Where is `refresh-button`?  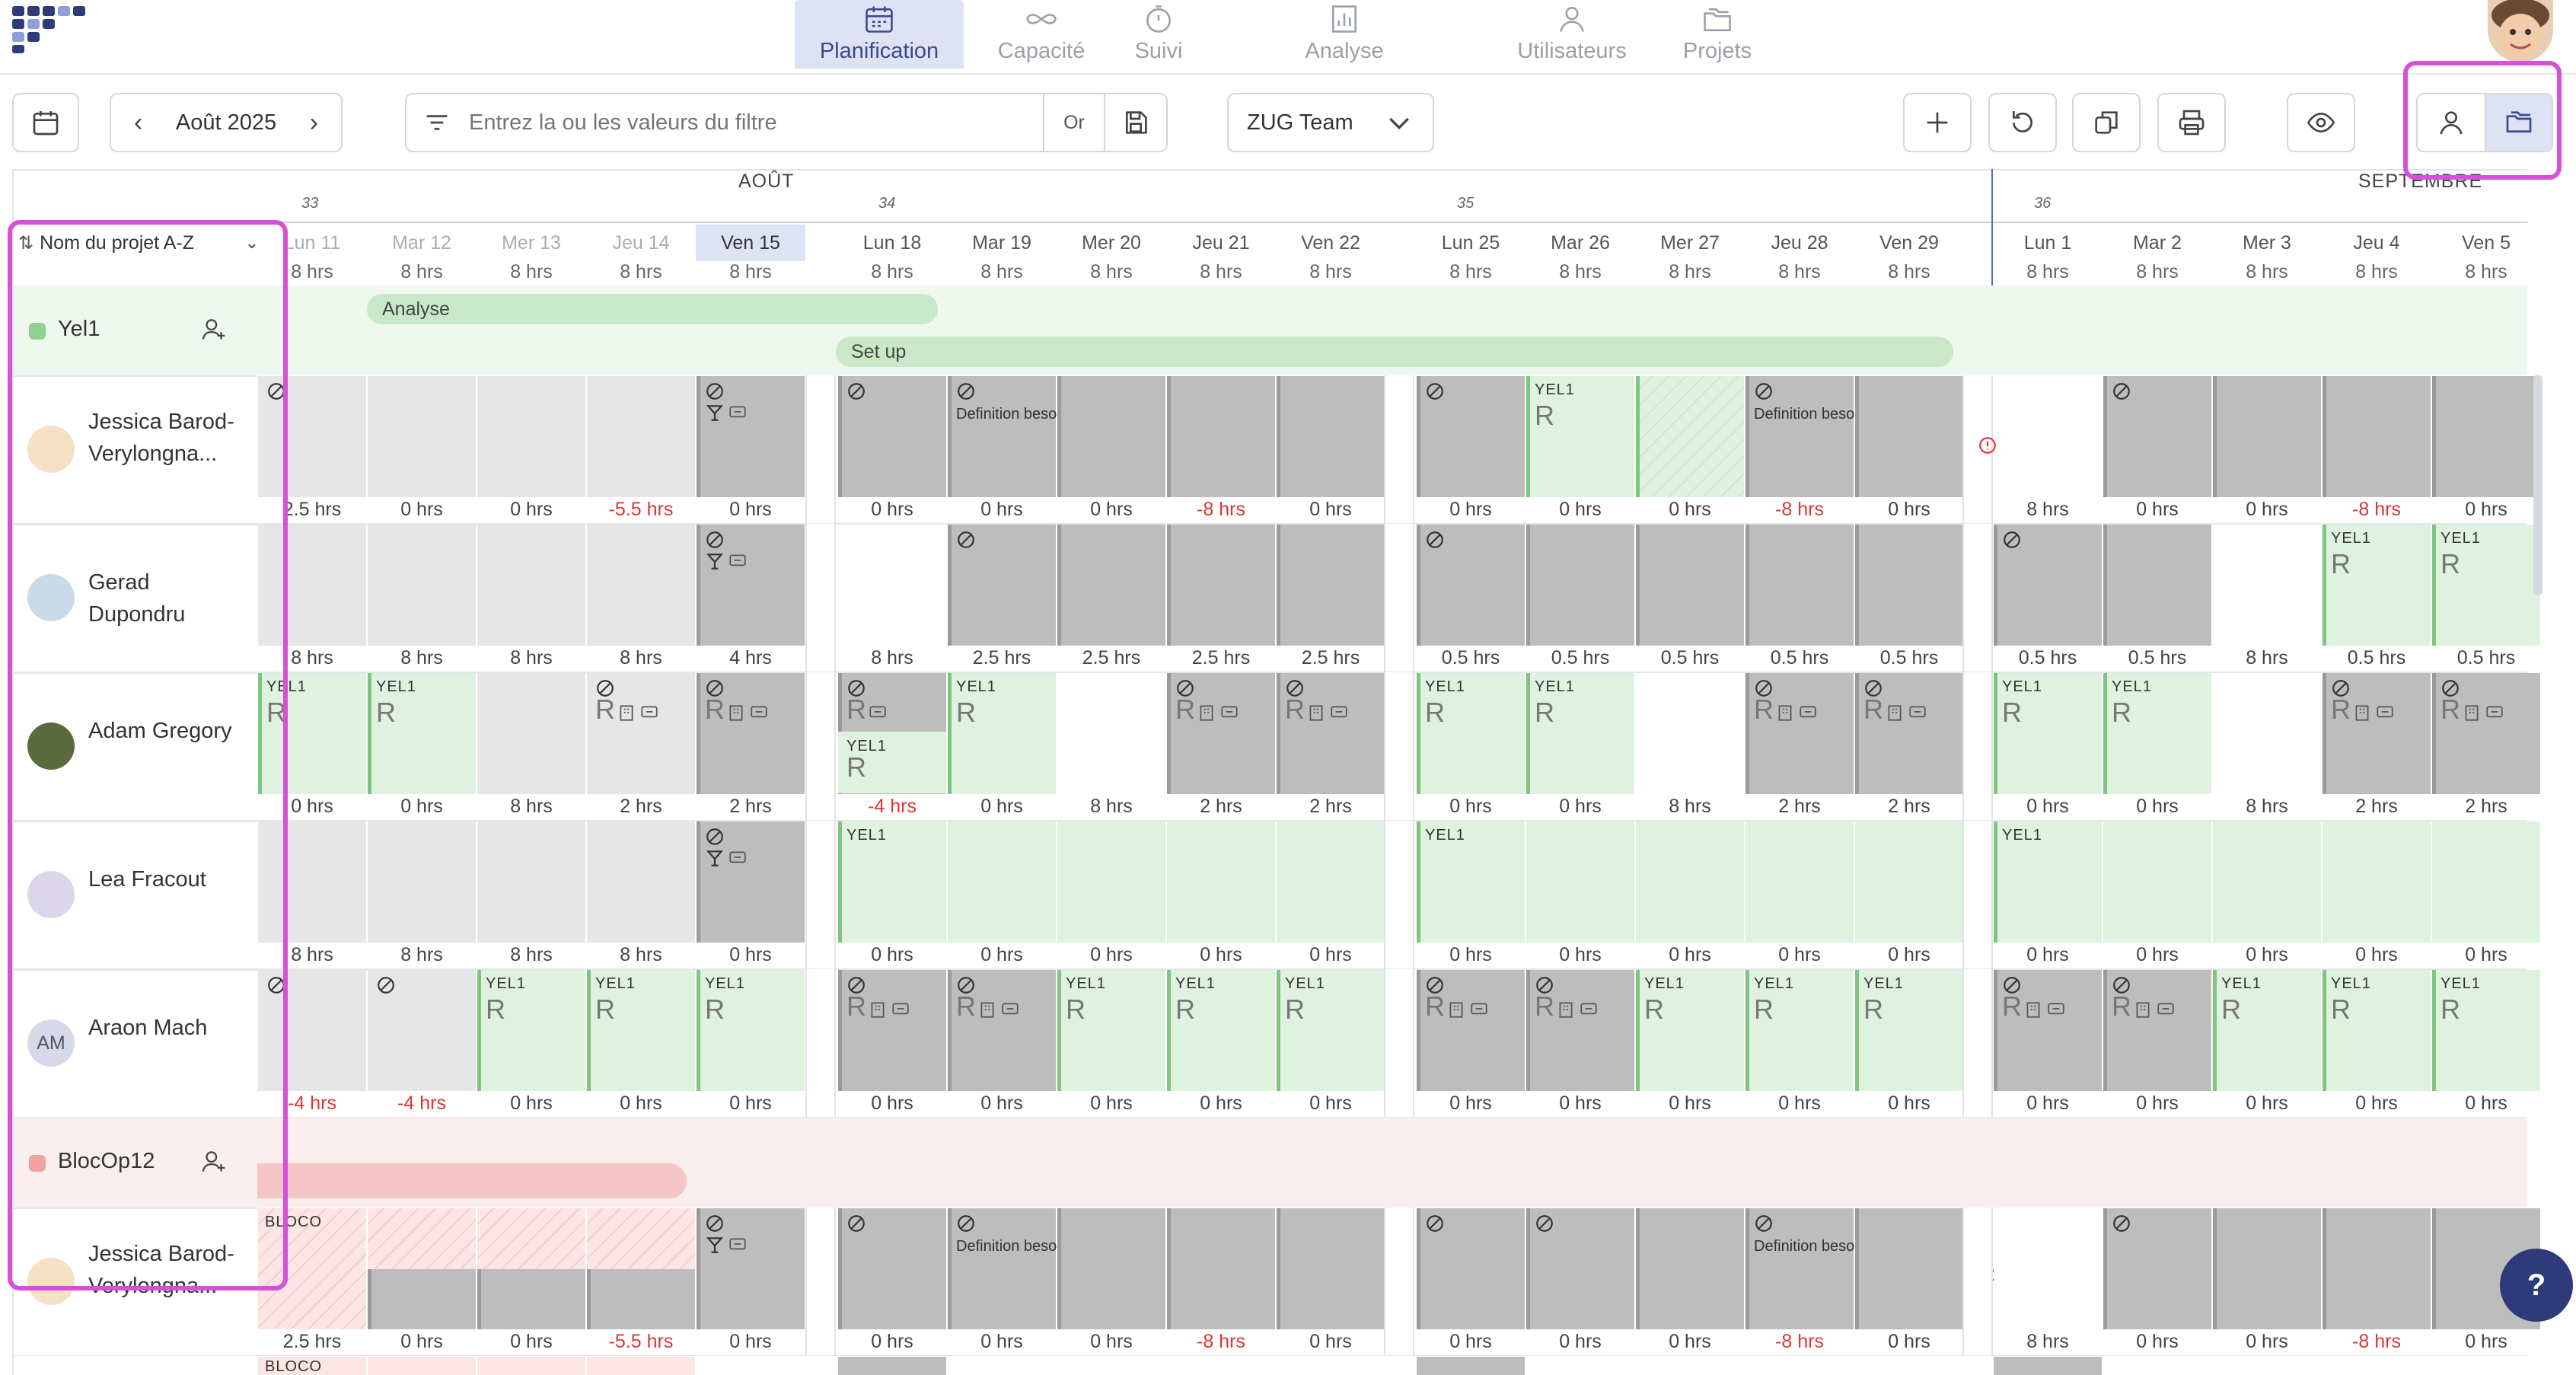
refresh-button is located at coordinates (2022, 122).